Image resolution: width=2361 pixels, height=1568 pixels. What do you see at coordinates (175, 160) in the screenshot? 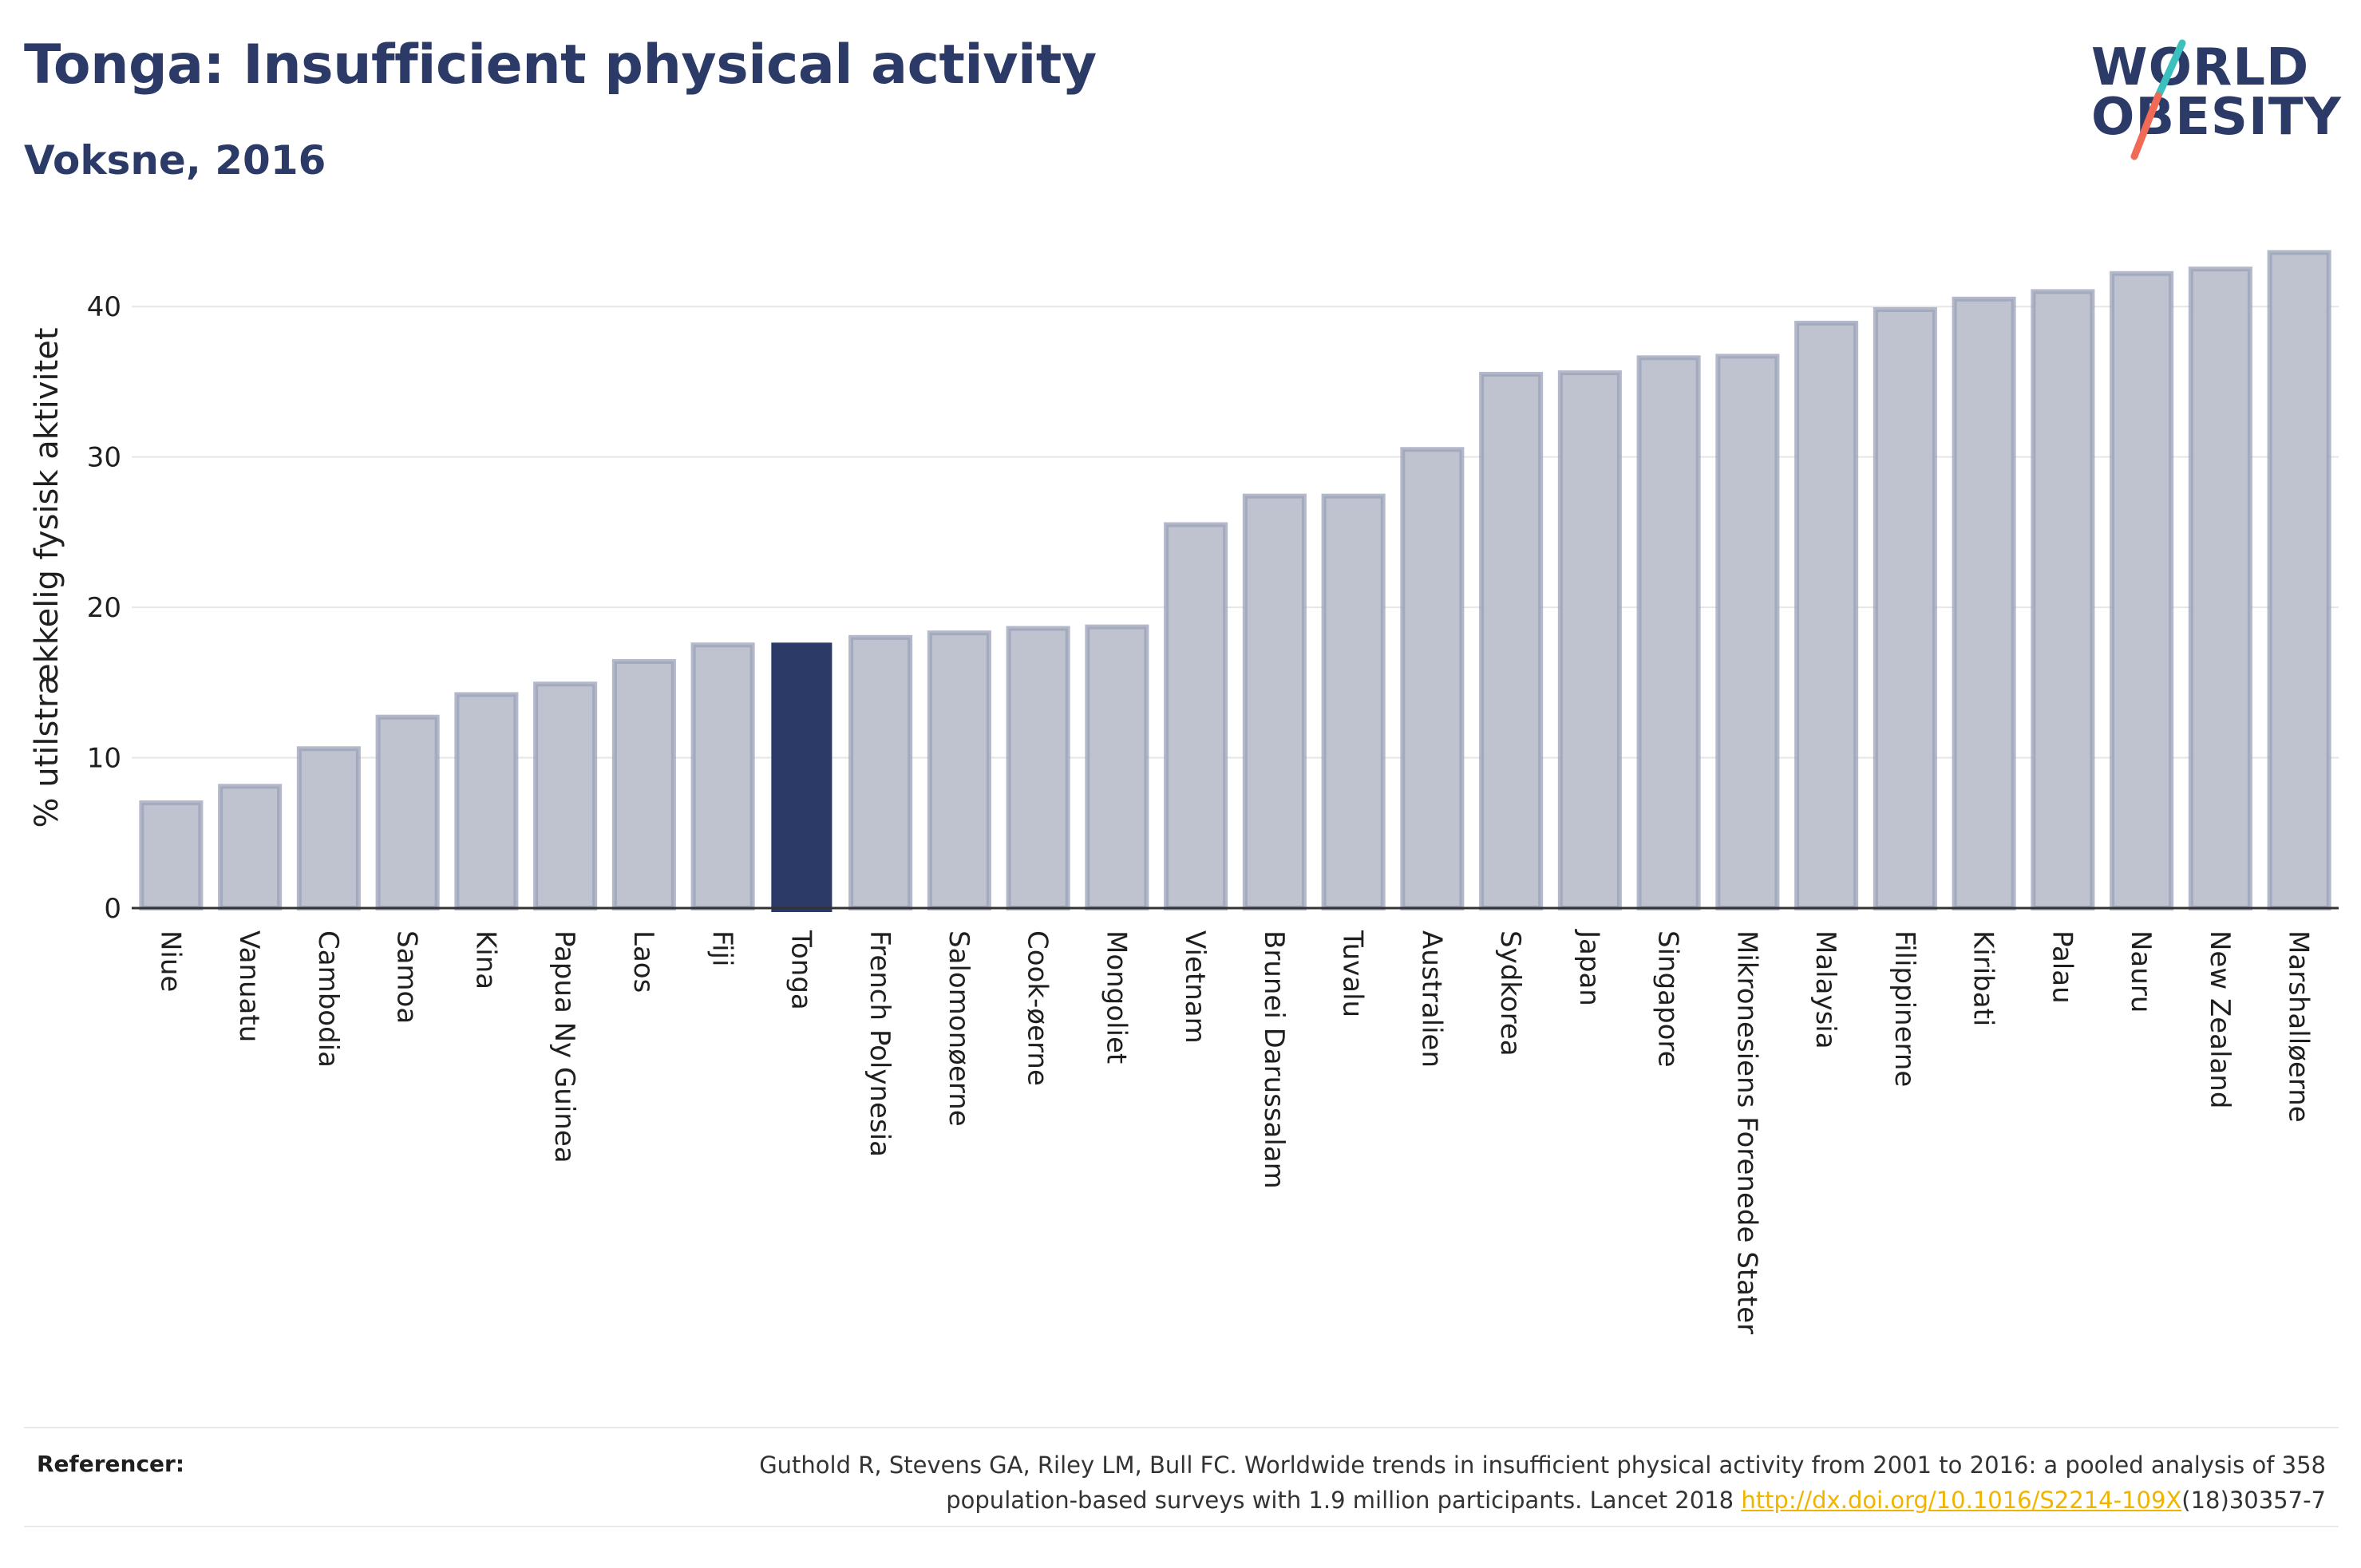
I see `chart-subtitle: Voksne, 2016` at bounding box center [175, 160].